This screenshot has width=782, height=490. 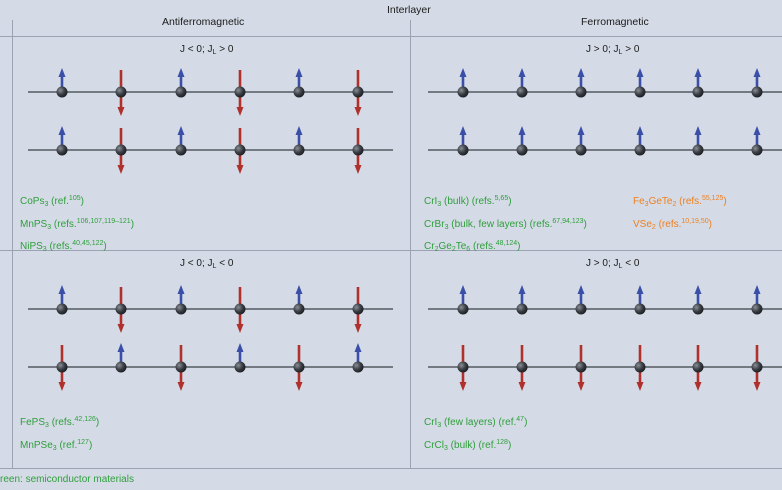 What do you see at coordinates (409, 10) in the screenshot?
I see `interlayer-header: Interlayer` at bounding box center [409, 10].